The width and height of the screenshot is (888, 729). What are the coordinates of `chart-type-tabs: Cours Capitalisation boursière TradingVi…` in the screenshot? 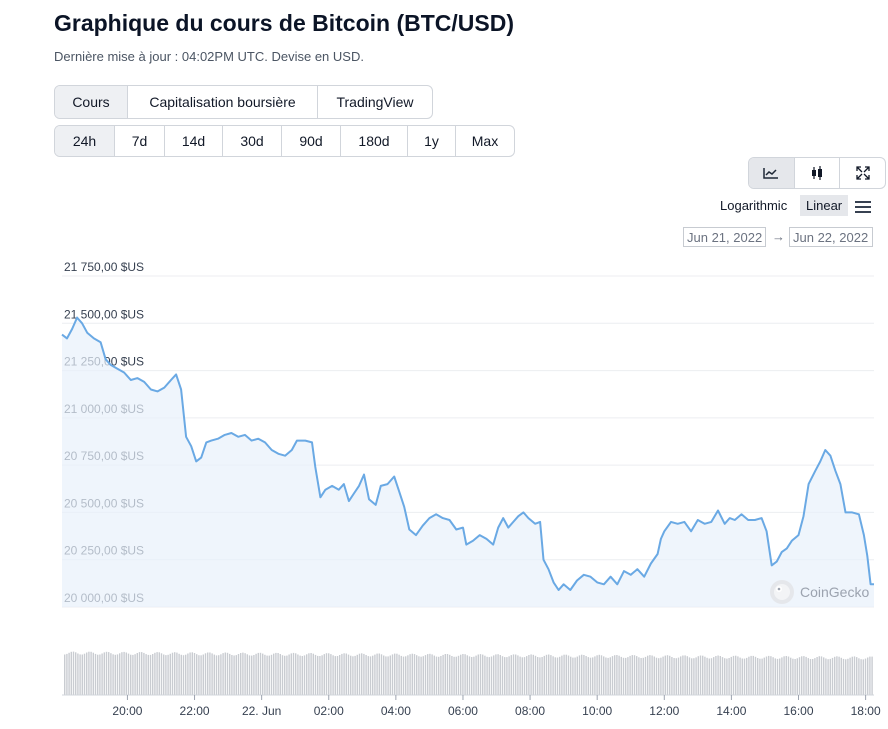 It's located at (243, 102).